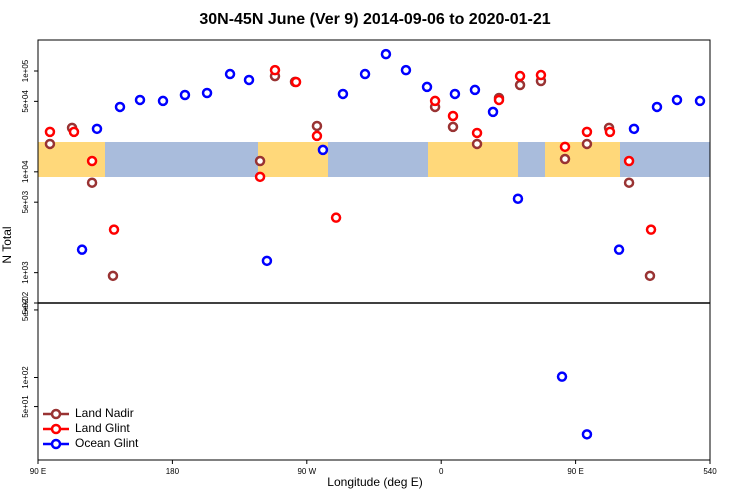 Image resolution: width=750 pixels, height=500 pixels. What do you see at coordinates (25, 406) in the screenshot?
I see `y-tick-label: 5e+01` at bounding box center [25, 406].